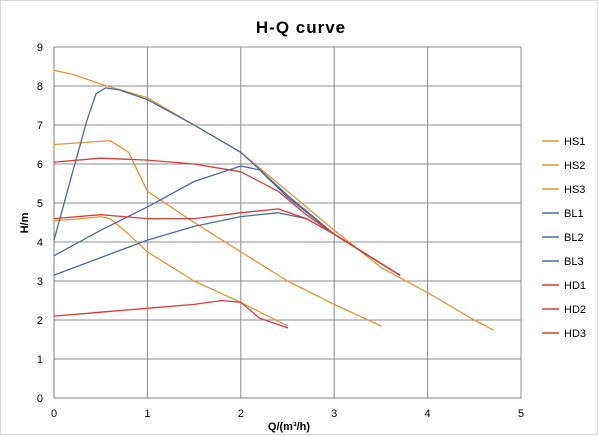 The width and height of the screenshot is (598, 436). Describe the element at coordinates (40, 399) in the screenshot. I see `y-tick-label: 0` at that location.